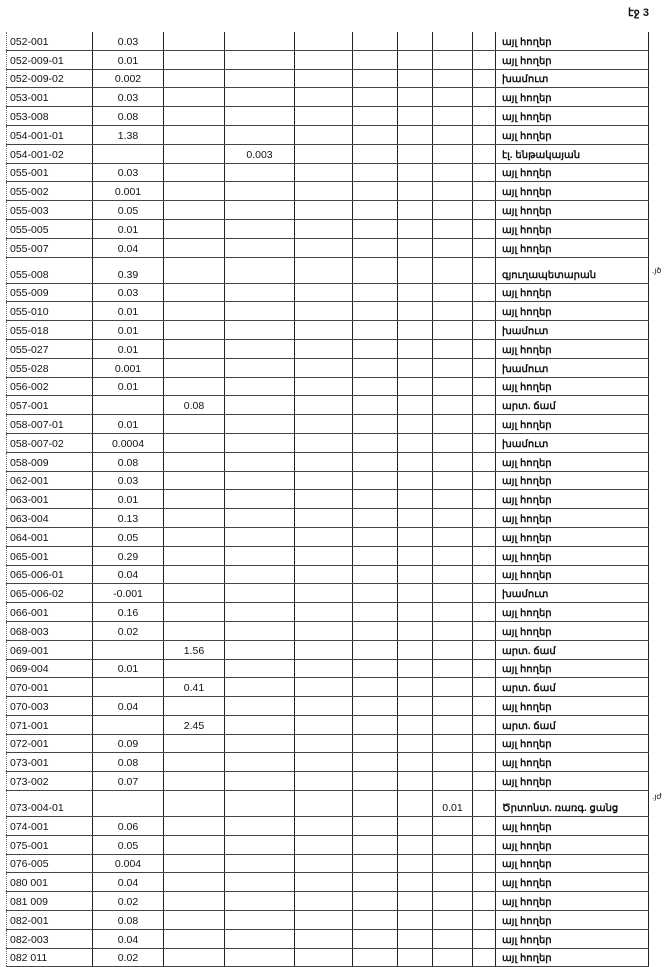 This screenshot has width=671, height=967. Describe the element at coordinates (49, 537) in the screenshot. I see `parcel-id-cell: 064-001` at that location.